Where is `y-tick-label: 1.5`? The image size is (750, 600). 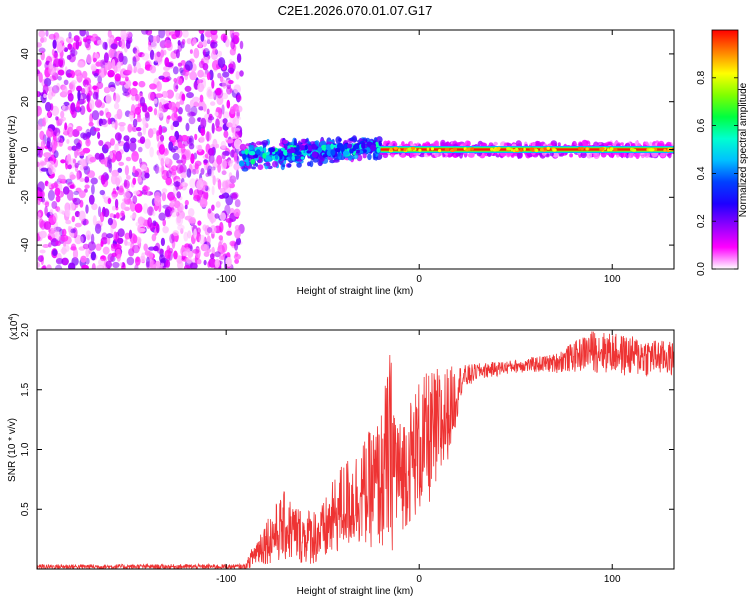
y-tick-label: 1.5 is located at coordinates (25, 389).